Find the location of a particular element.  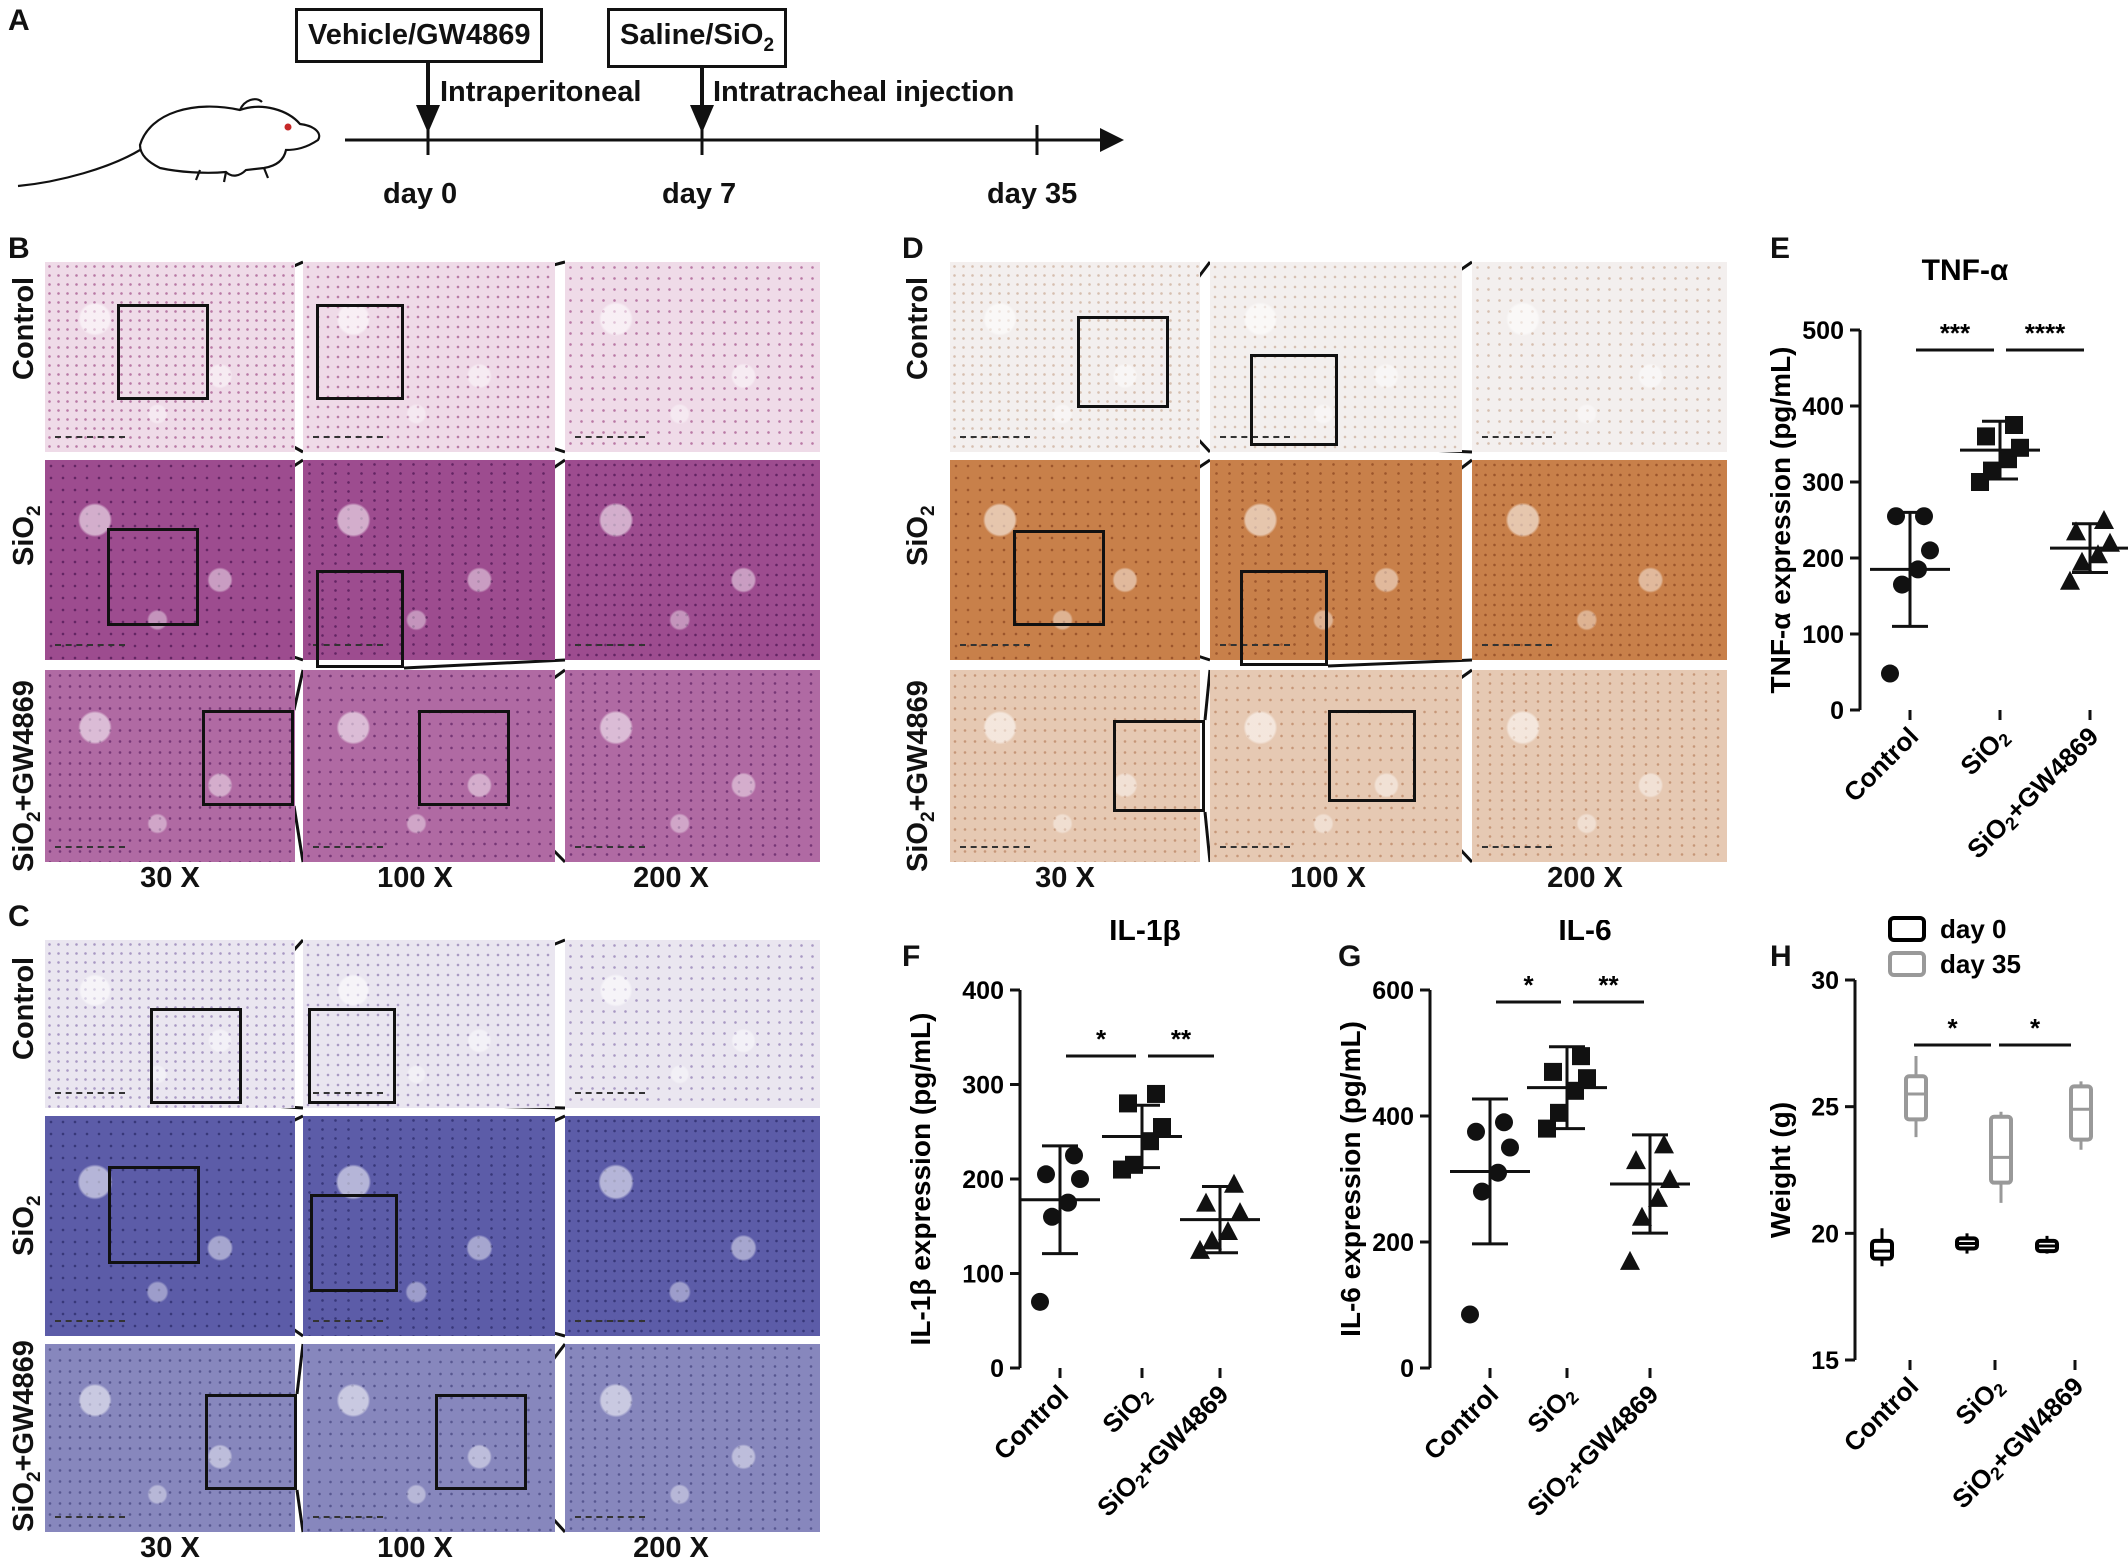

y-tick-label: 30 is located at coordinates (1825, 981).